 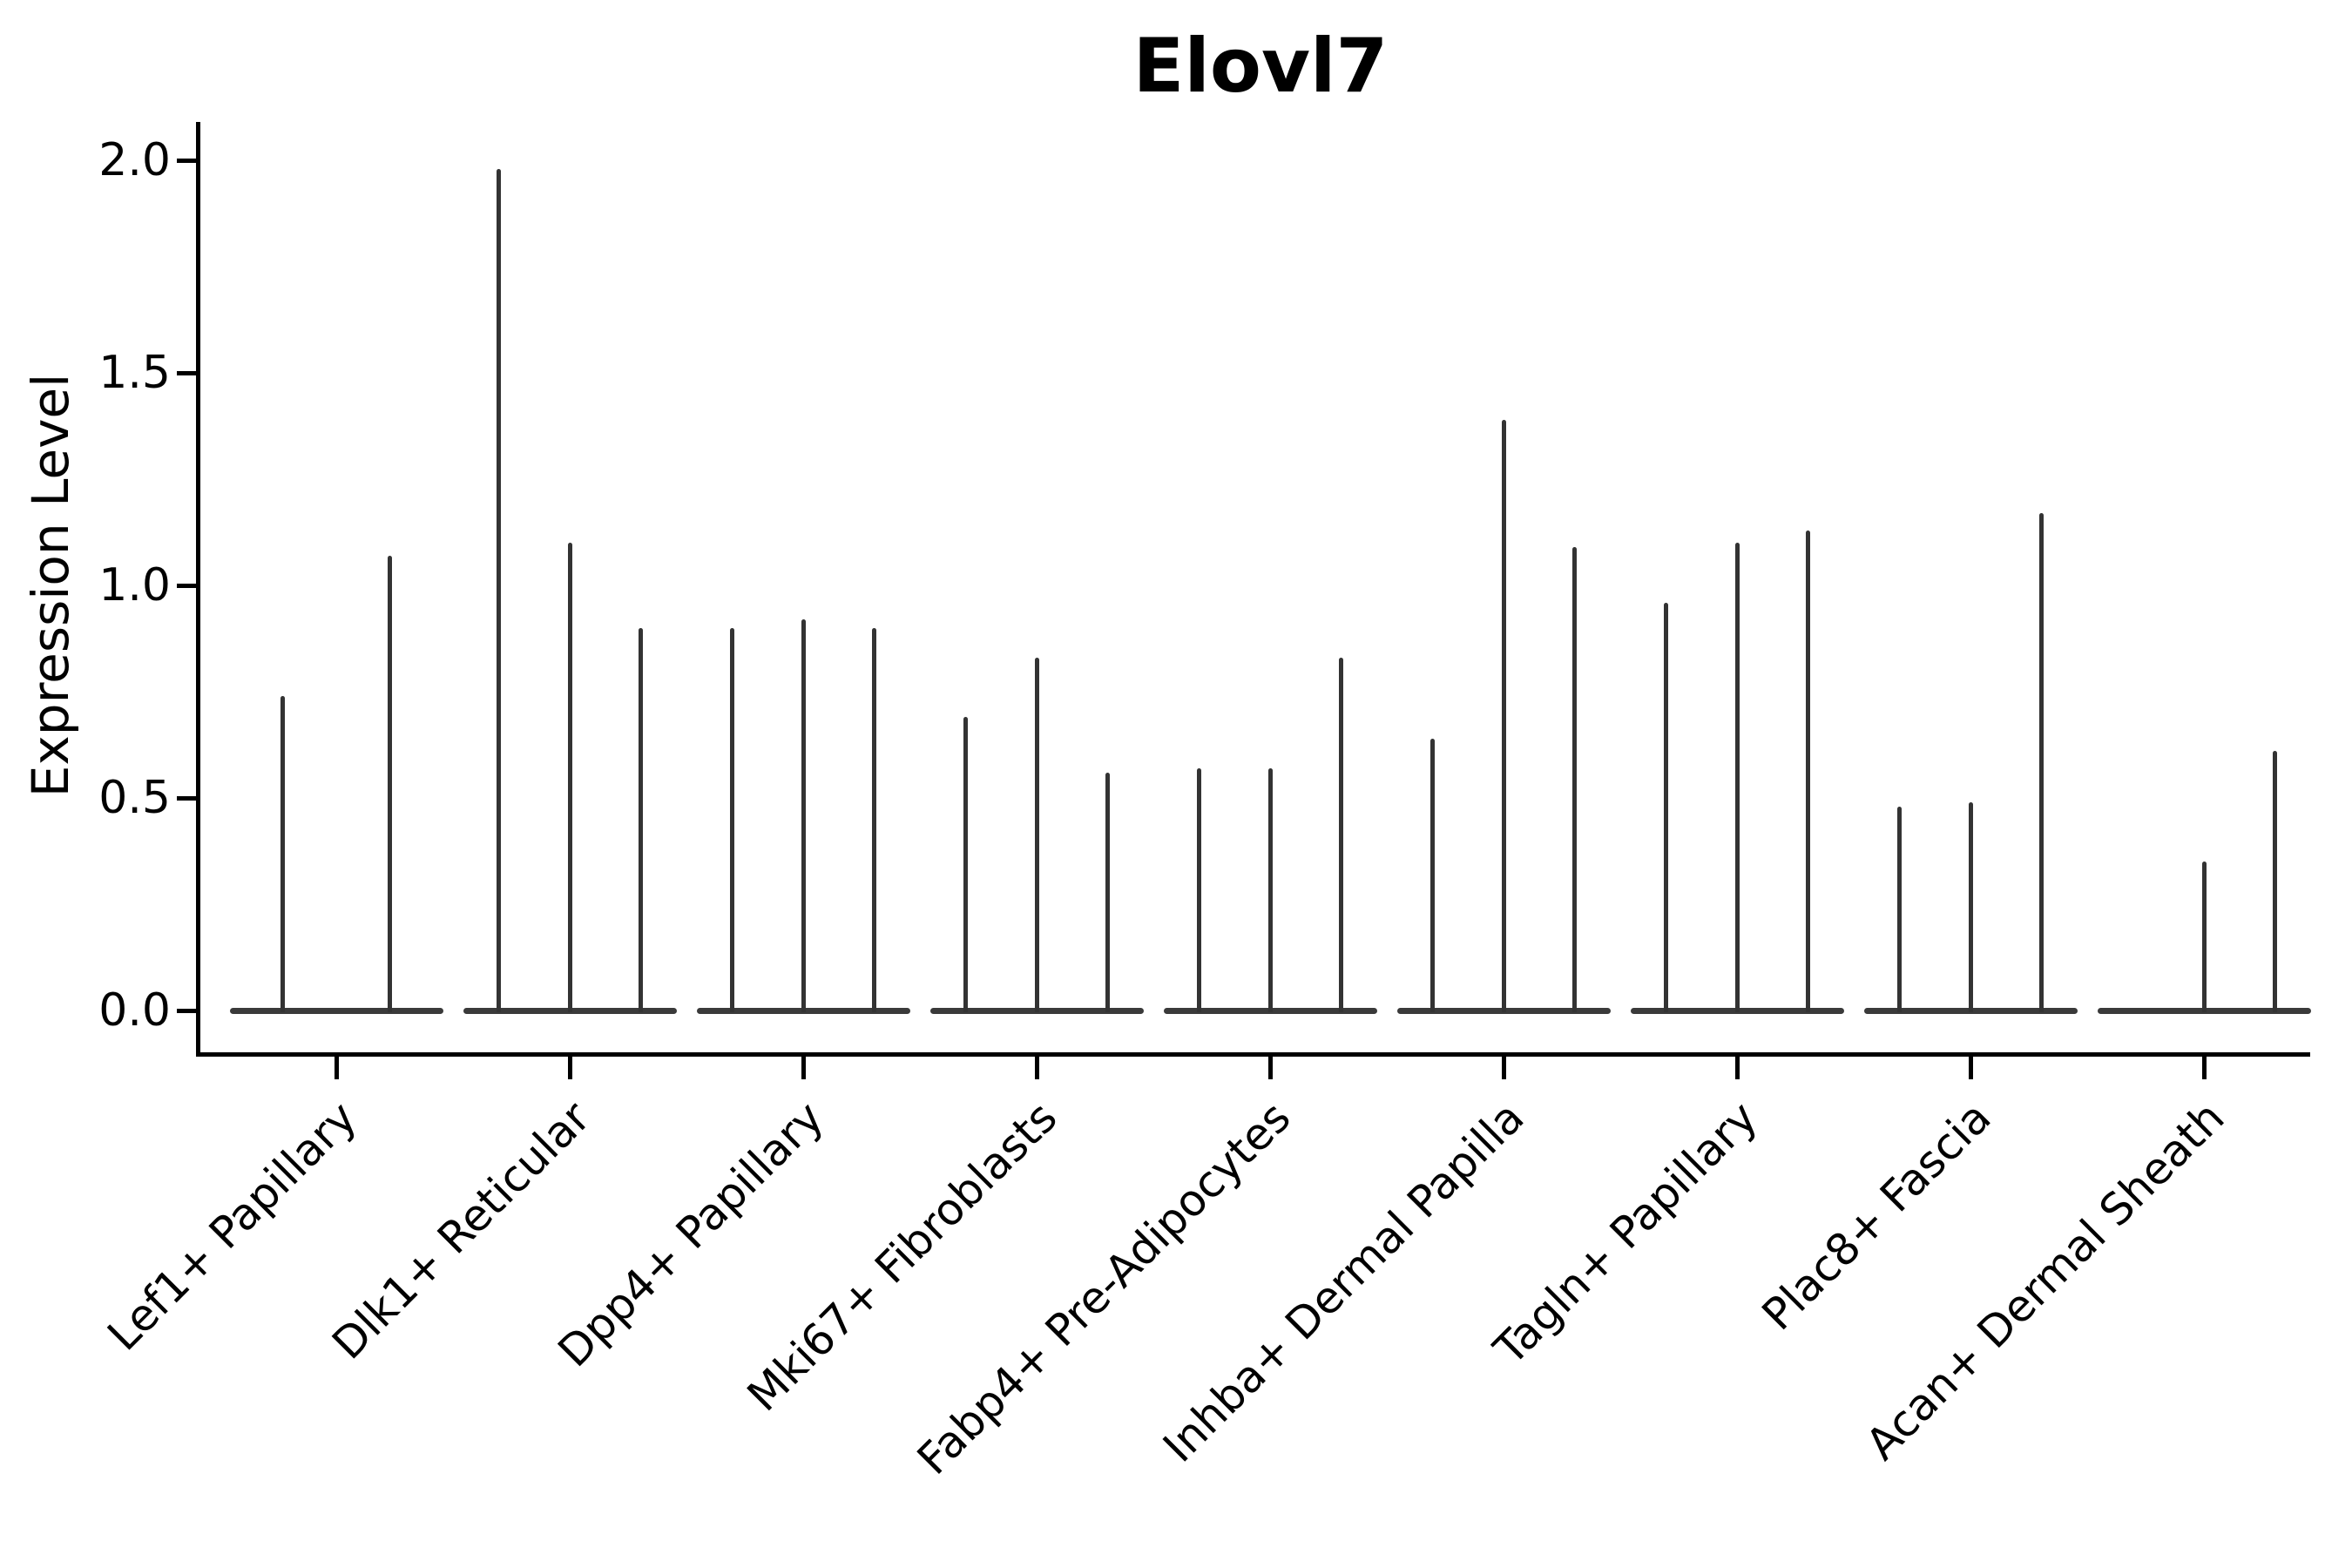 What do you see at coordinates (336, 1011) in the screenshot?
I see `violin-baseline` at bounding box center [336, 1011].